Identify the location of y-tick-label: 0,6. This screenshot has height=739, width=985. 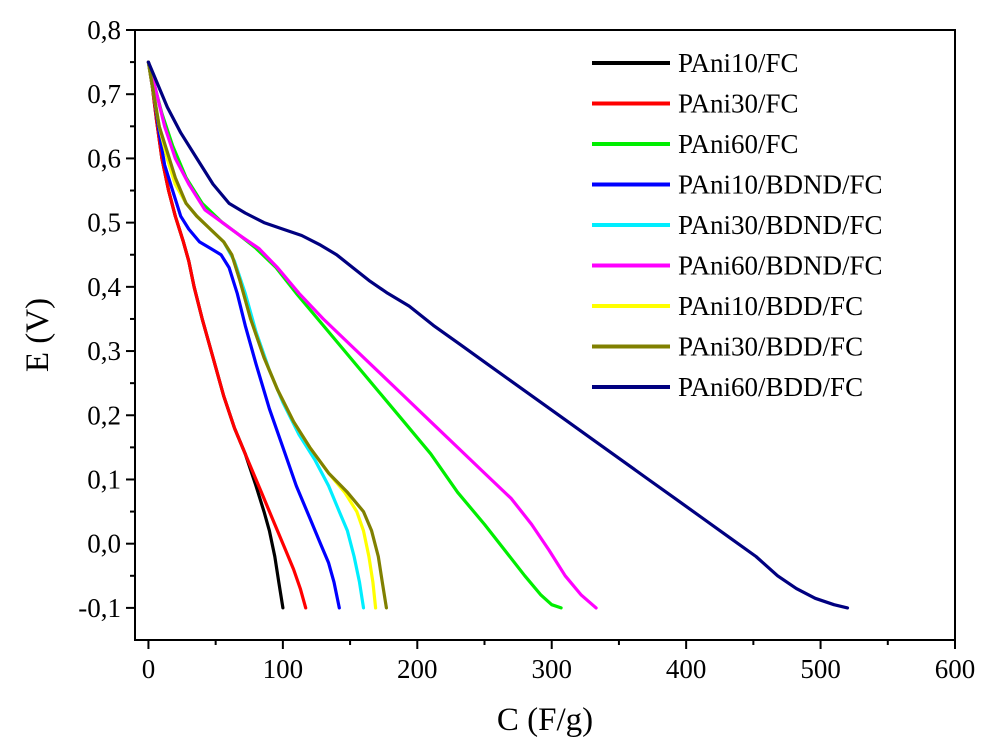
(104, 158).